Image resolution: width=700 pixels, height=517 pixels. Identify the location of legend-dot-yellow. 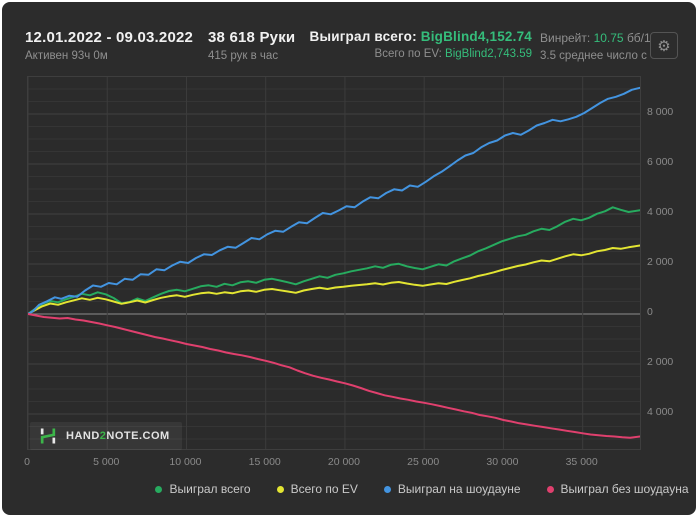
(280, 489).